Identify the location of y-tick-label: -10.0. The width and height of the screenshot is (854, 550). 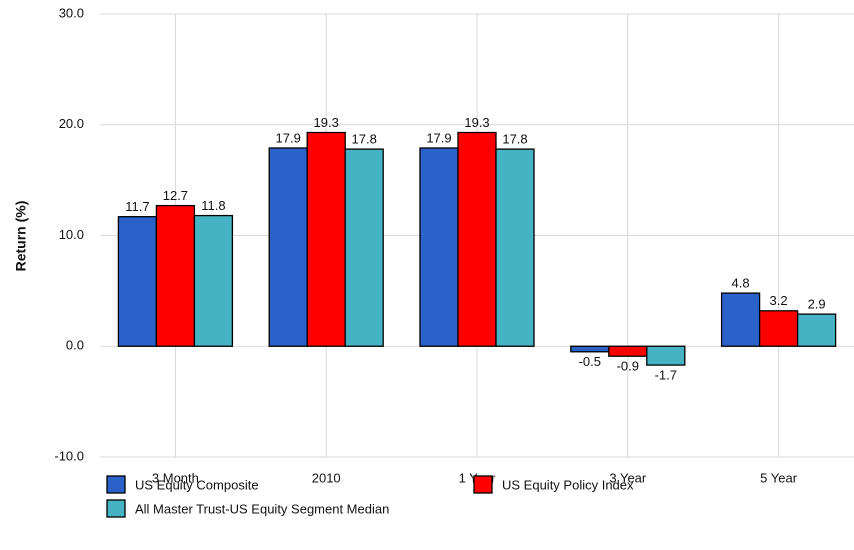
(69, 455).